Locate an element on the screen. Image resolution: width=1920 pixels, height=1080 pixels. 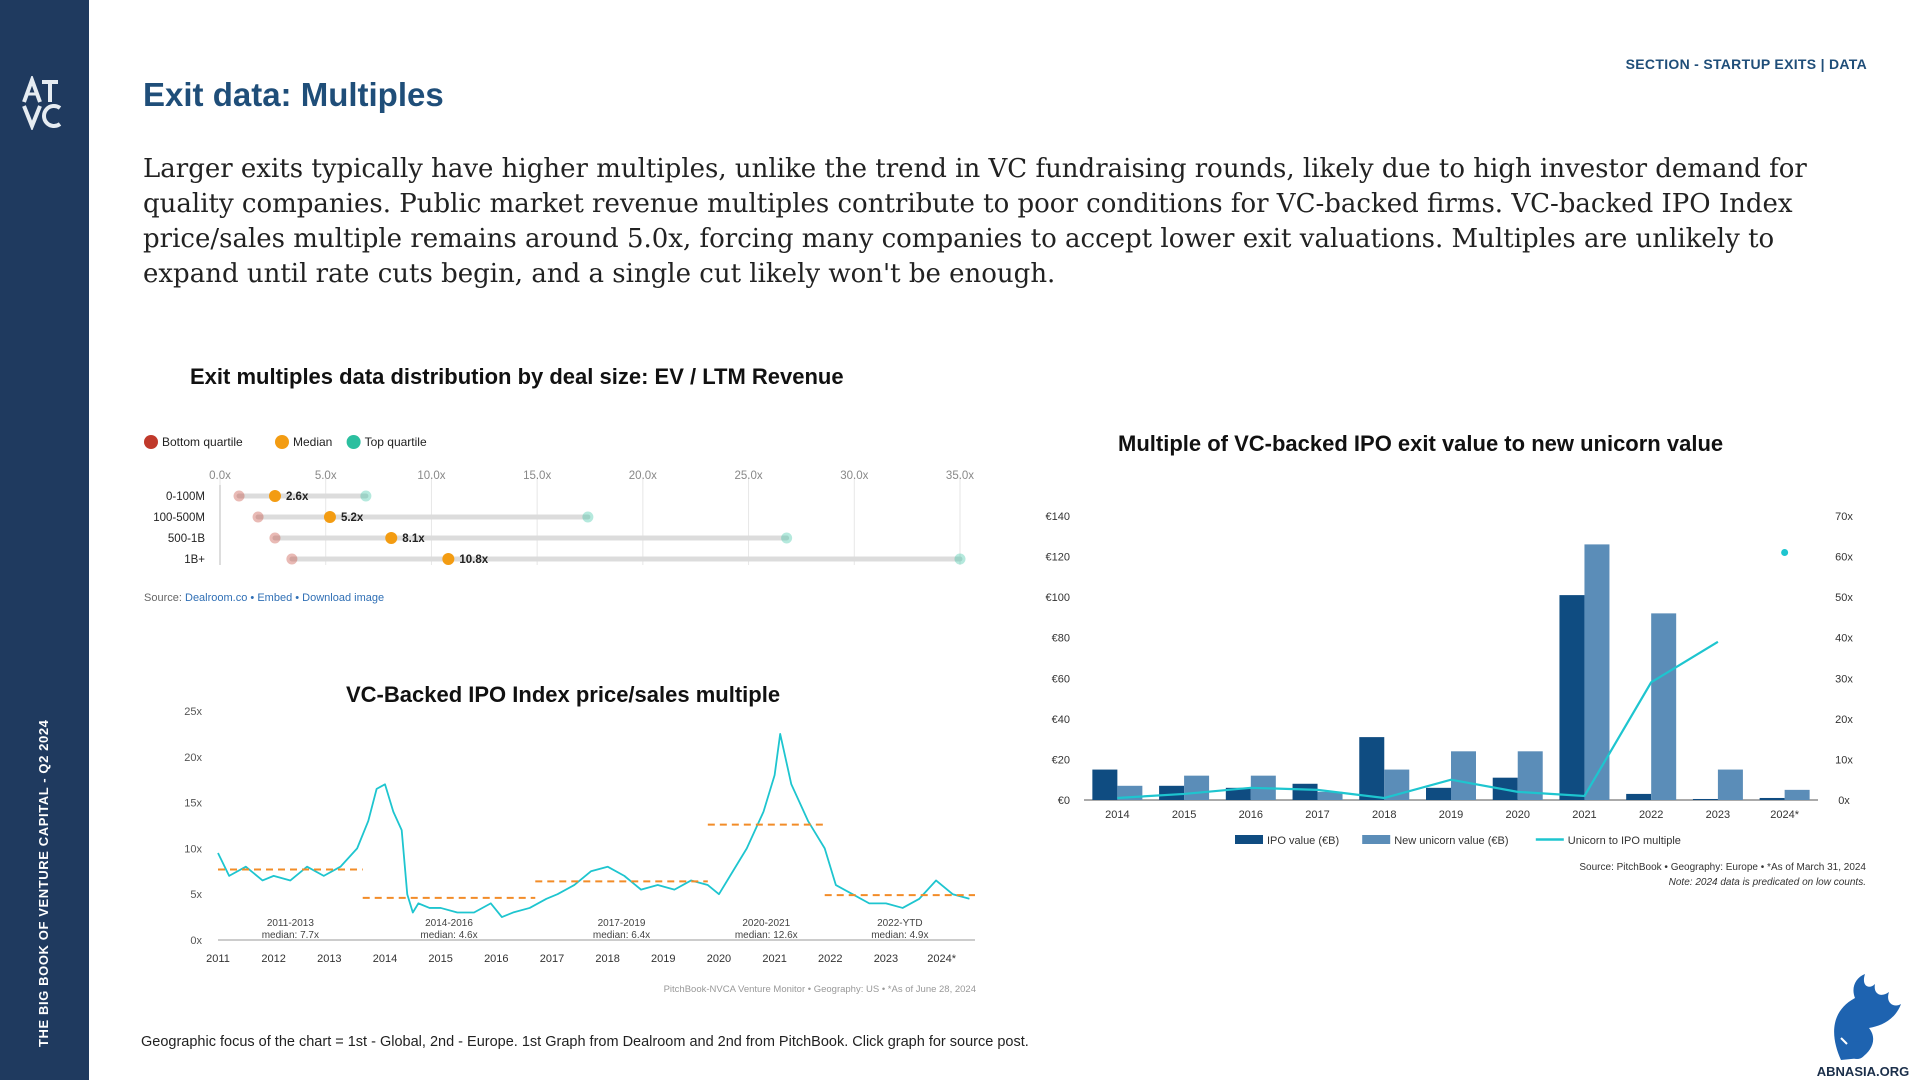
section-label: SECTION - STARTUP EXITS | DATA is located at coordinates (1746, 64).